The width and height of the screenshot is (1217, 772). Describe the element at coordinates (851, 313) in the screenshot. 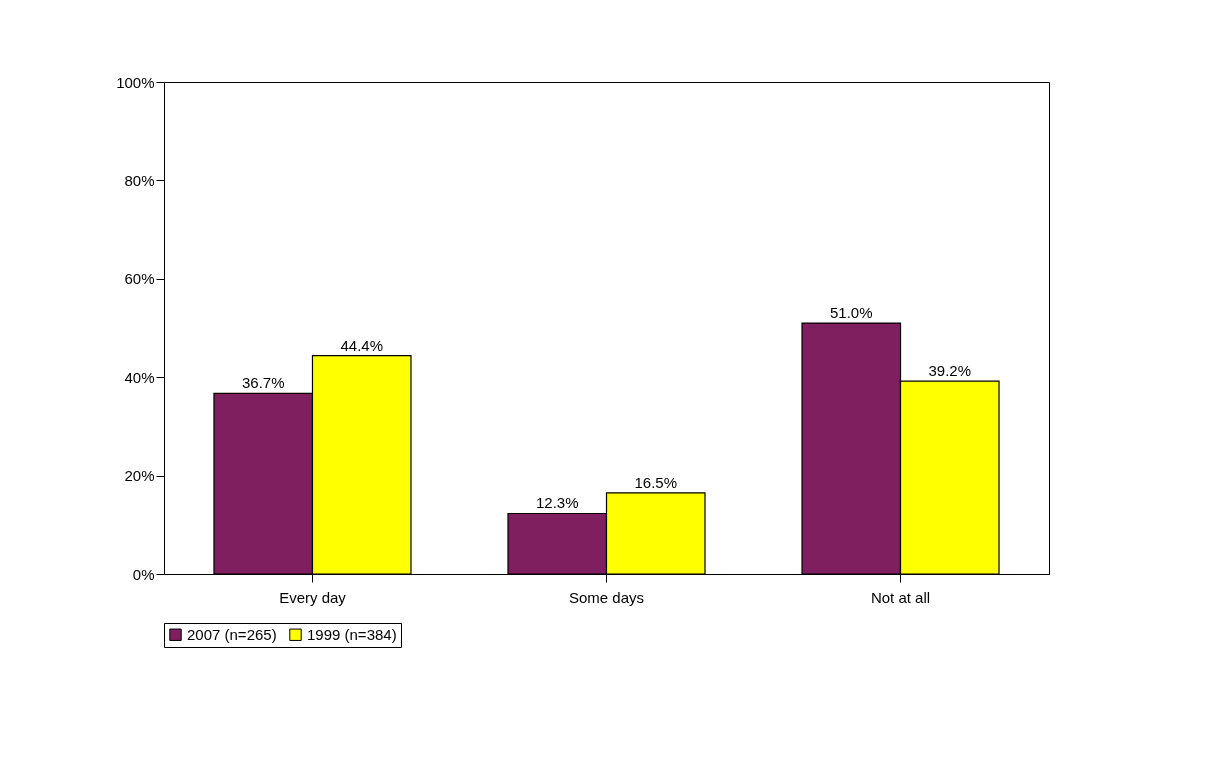

I see `data-label: 51.0%` at that location.